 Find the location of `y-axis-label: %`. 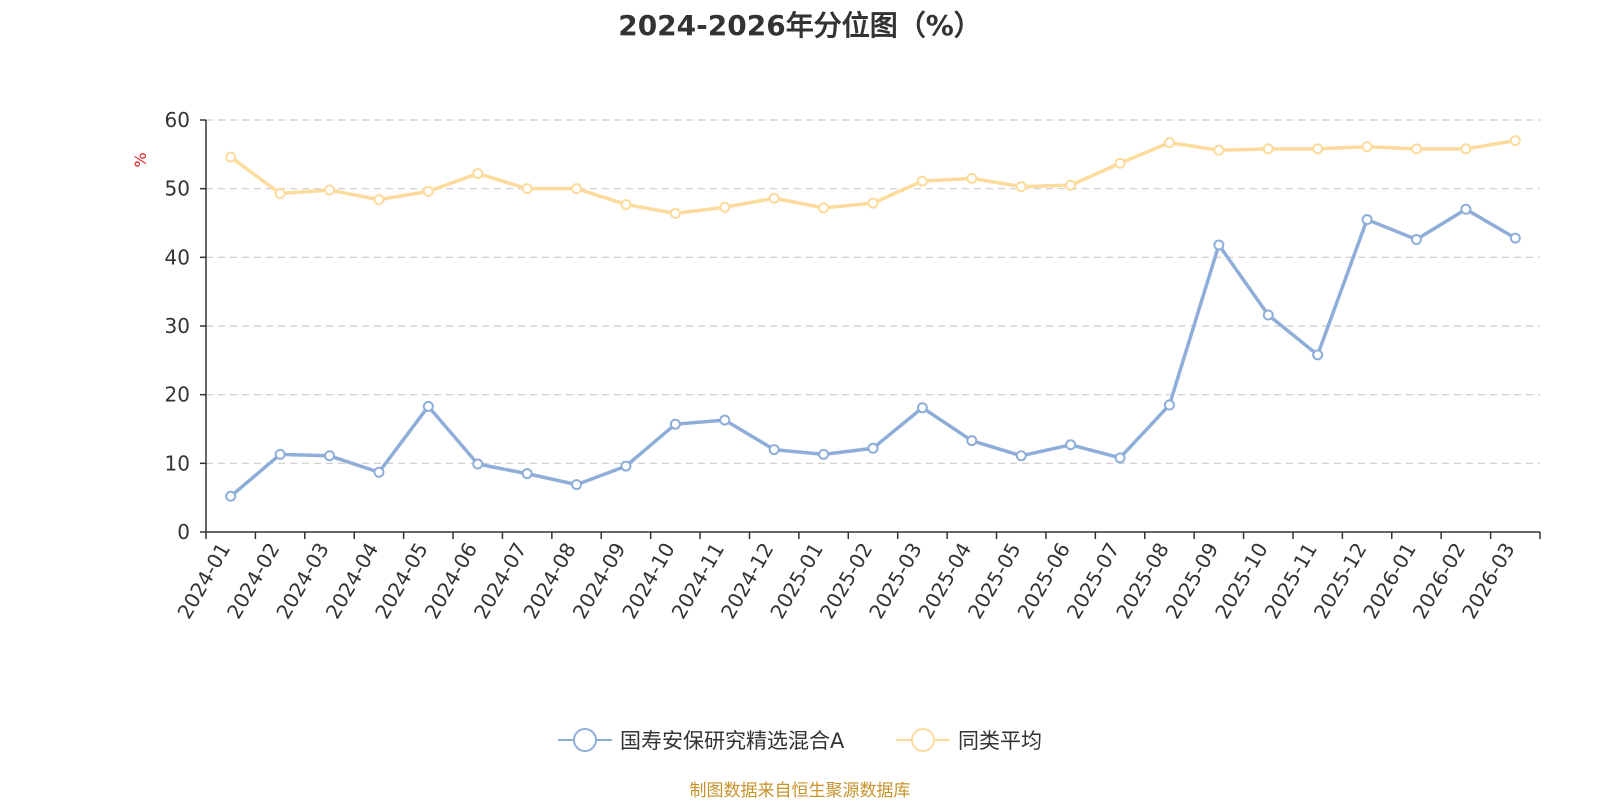

y-axis-label: % is located at coordinates (140, 159).